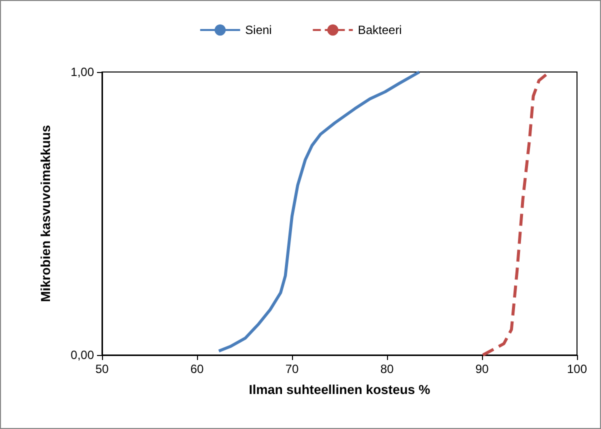 Image resolution: width=601 pixels, height=429 pixels. I want to click on x-tick-label: 50, so click(102, 369).